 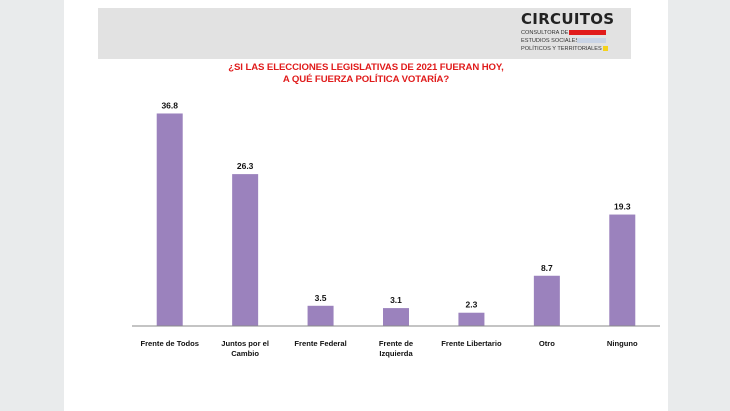 What do you see at coordinates (622, 207) in the screenshot?
I see `bar-value-label-6: 19.3` at bounding box center [622, 207].